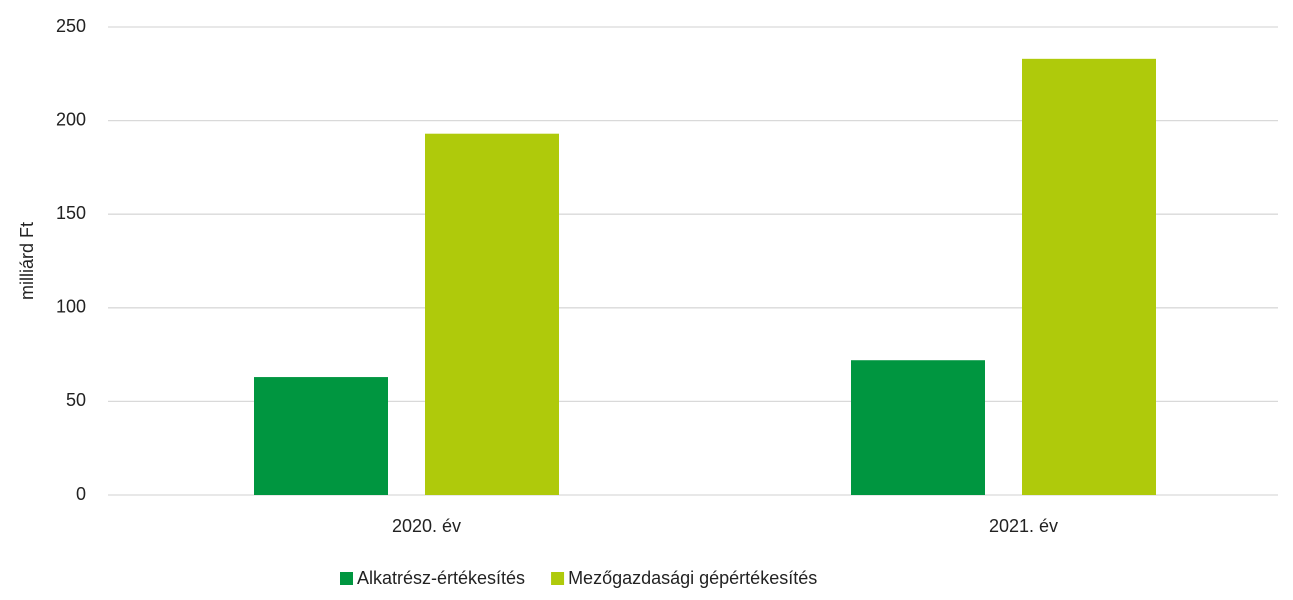 This screenshot has width=1293, height=600. Describe the element at coordinates (81, 494) in the screenshot. I see `y-tick-label: 0` at that location.